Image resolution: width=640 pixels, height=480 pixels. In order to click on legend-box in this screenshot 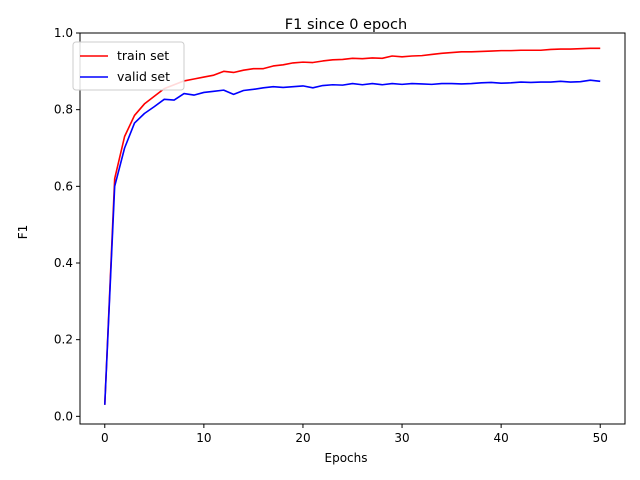, I will do `click(128, 66)`.